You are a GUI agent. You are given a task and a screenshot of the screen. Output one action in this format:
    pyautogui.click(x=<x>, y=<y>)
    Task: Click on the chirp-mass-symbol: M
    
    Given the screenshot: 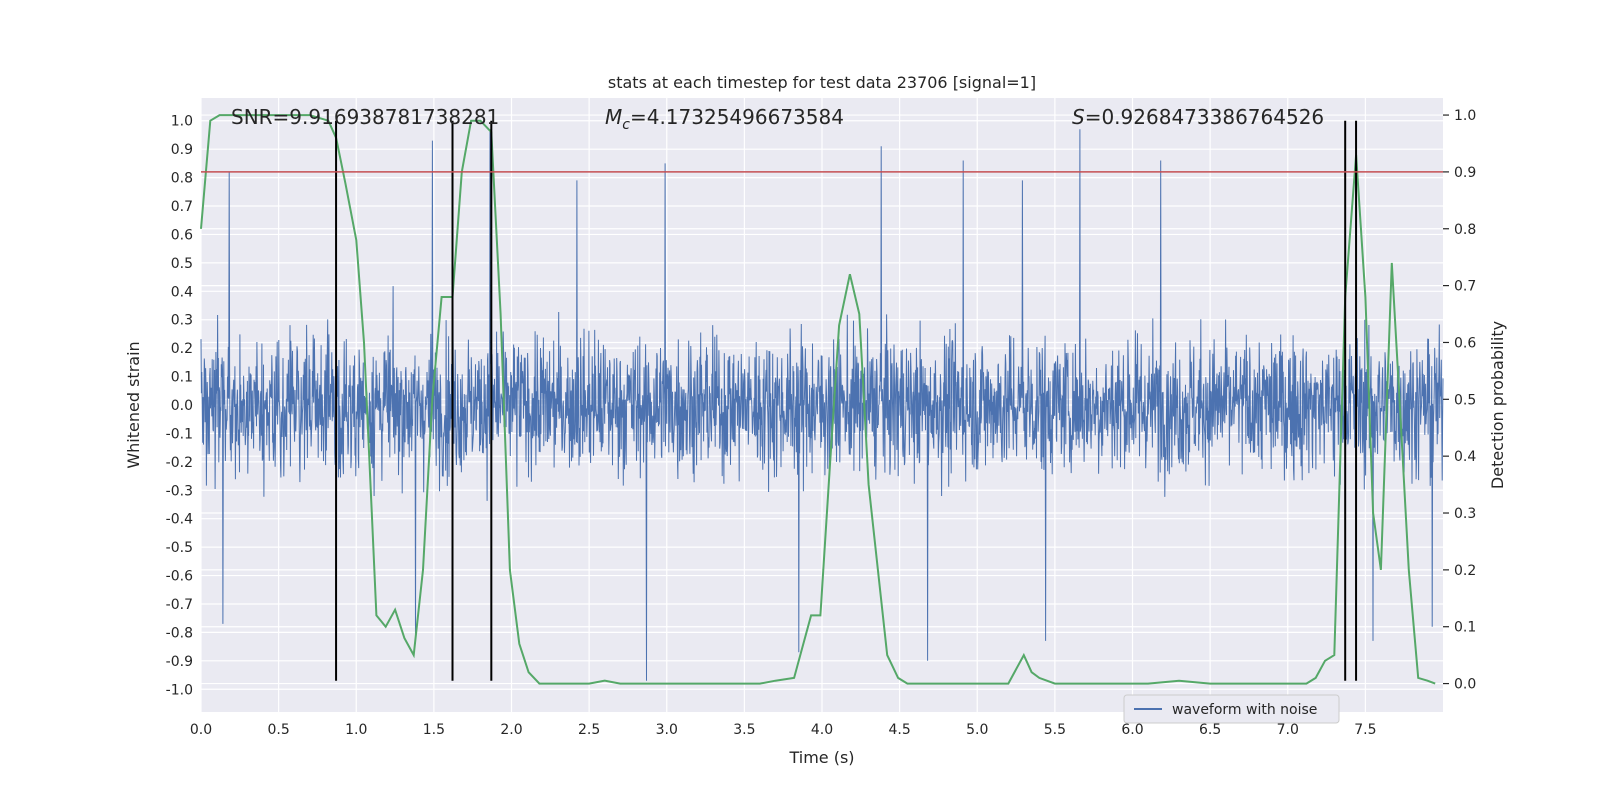 What is the action you would take?
    pyautogui.click(x=613, y=117)
    